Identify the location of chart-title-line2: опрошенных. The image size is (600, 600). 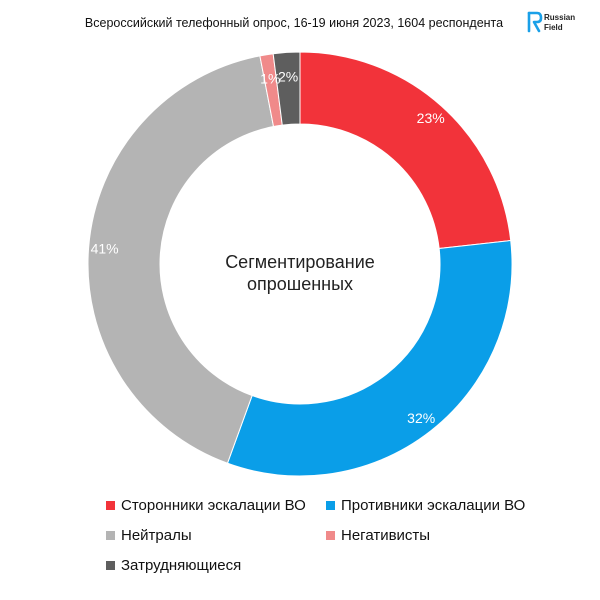
(300, 284).